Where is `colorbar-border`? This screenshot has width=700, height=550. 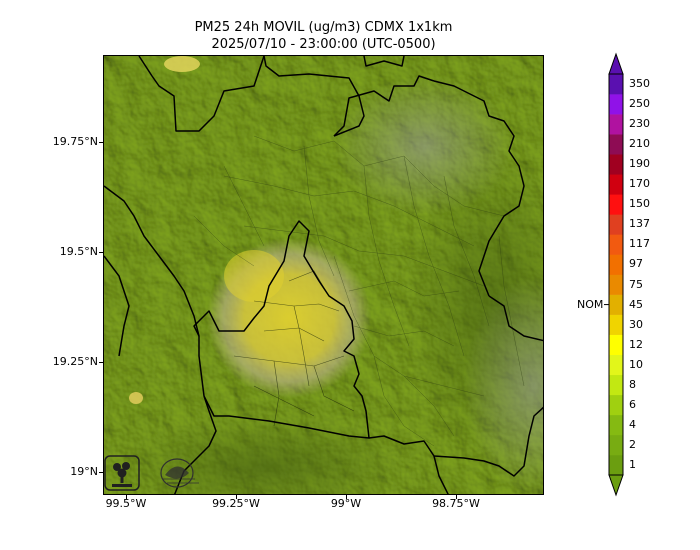 colorbar-border is located at coordinates (616, 274).